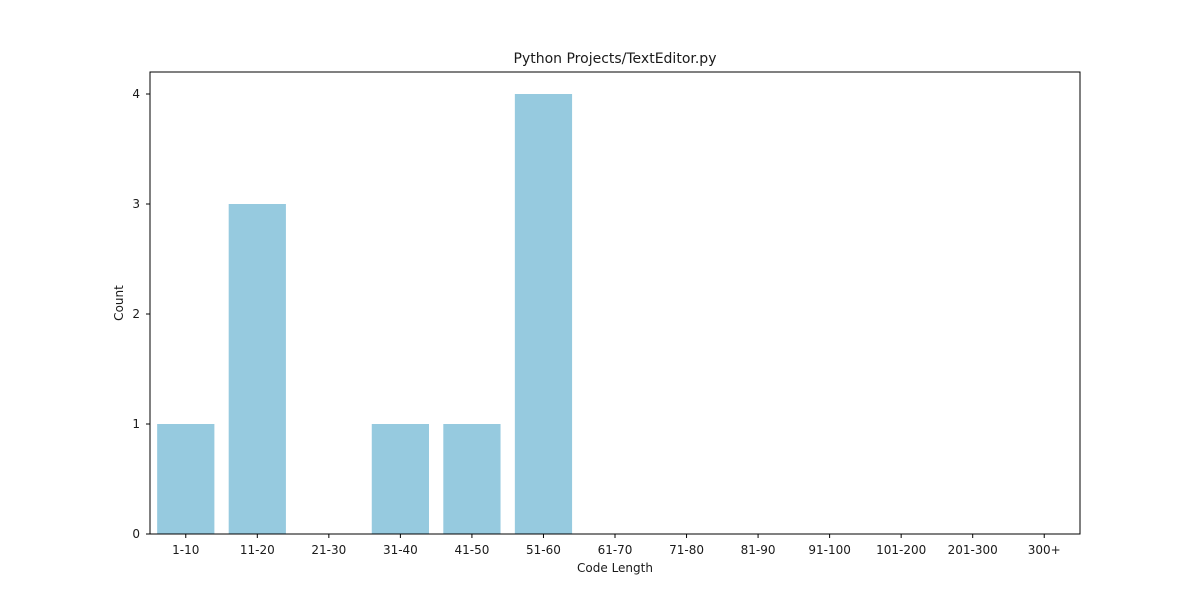 The image size is (1200, 604). I want to click on x-tick-label: 31-40, so click(400, 550).